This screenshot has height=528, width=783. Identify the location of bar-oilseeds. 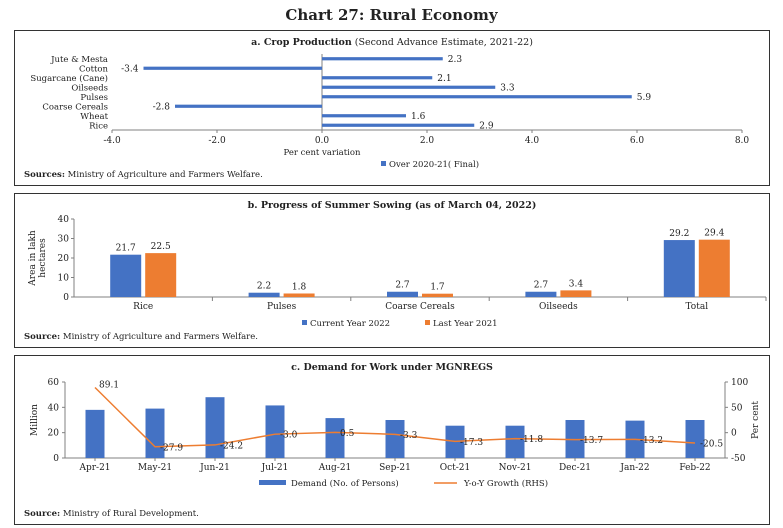
(409, 87).